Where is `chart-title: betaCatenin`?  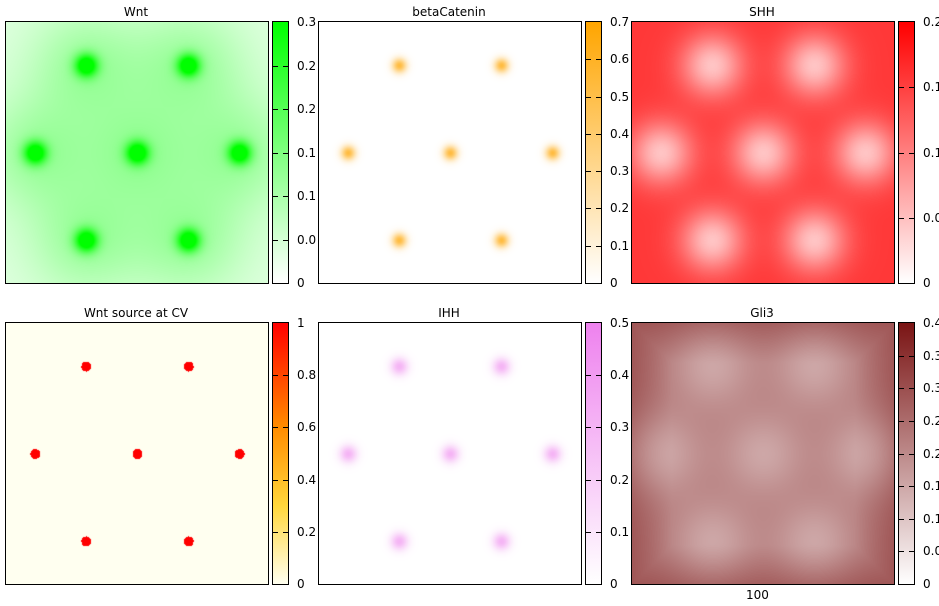 chart-title: betaCatenin is located at coordinates (449, 12).